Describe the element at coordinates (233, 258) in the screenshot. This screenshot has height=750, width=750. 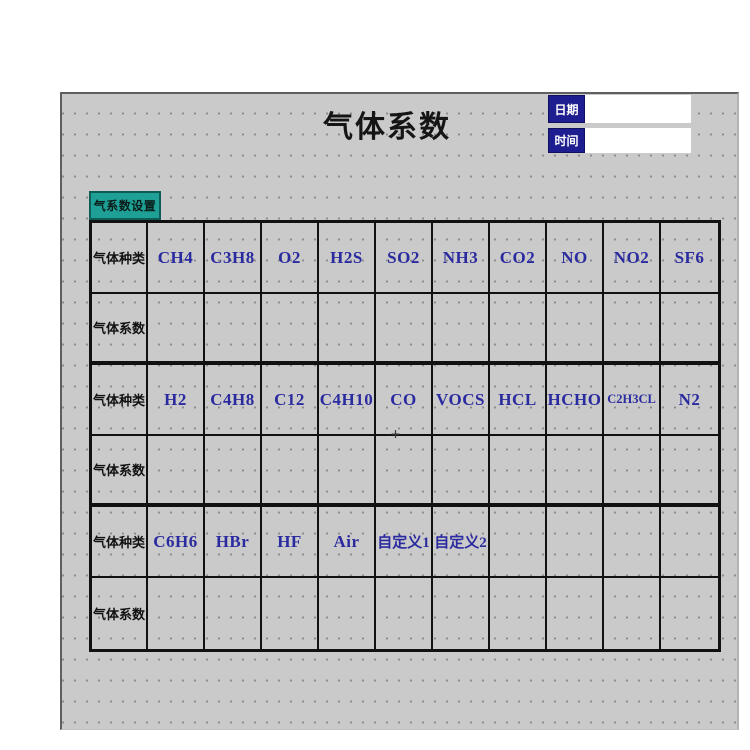
I see `gas-type-cell: C3H8` at that location.